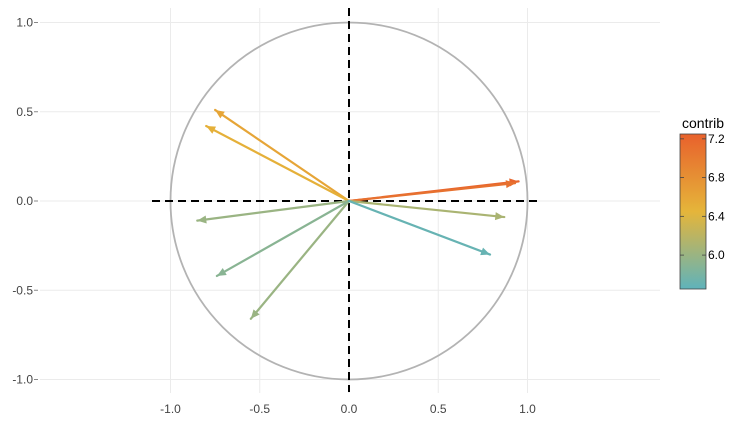 Image resolution: width=747 pixels, height=437 pixels. Describe the element at coordinates (24, 112) in the screenshot. I see `y-tick-label: 0.5` at that location.